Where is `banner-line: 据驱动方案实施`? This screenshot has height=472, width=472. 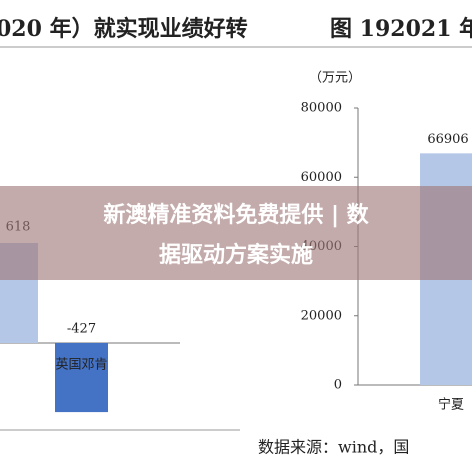 banner-line: 据驱动方案实施 is located at coordinates (236, 255).